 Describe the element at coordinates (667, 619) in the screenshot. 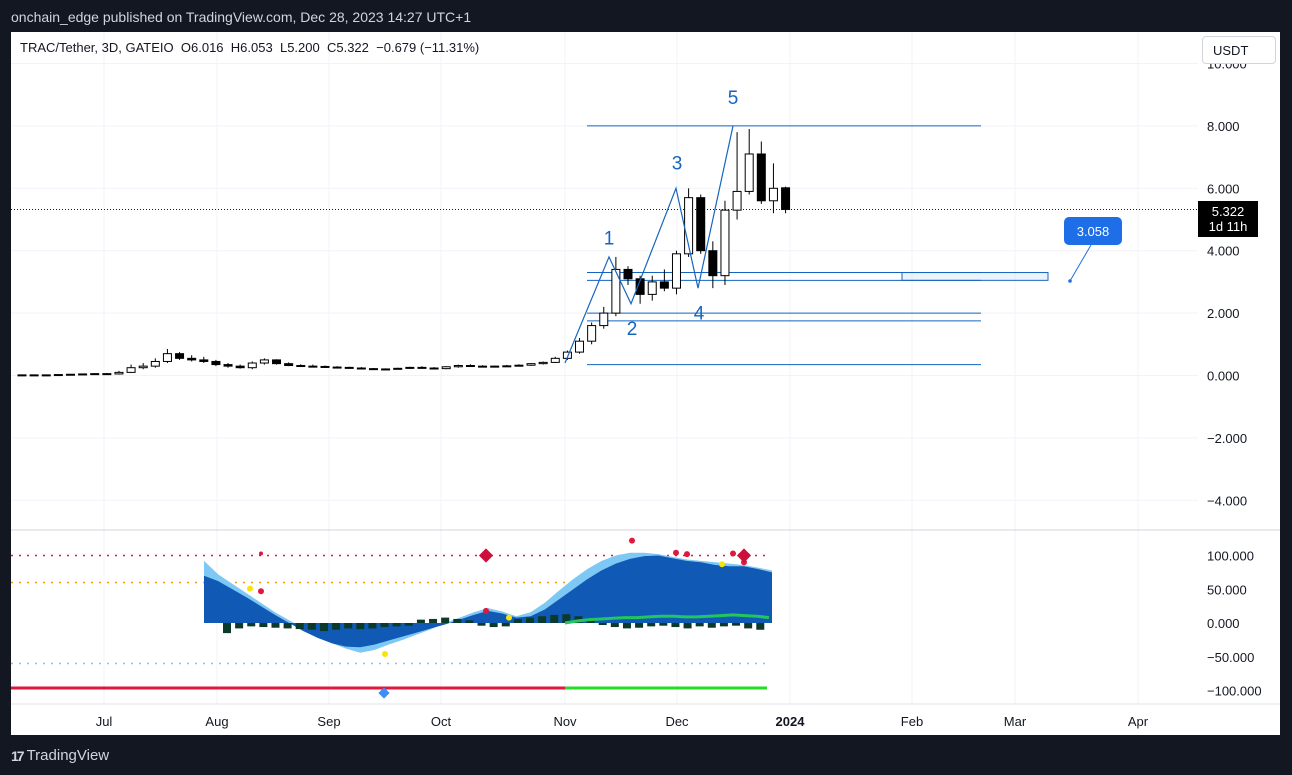

I see `osc-signal-line` at that location.